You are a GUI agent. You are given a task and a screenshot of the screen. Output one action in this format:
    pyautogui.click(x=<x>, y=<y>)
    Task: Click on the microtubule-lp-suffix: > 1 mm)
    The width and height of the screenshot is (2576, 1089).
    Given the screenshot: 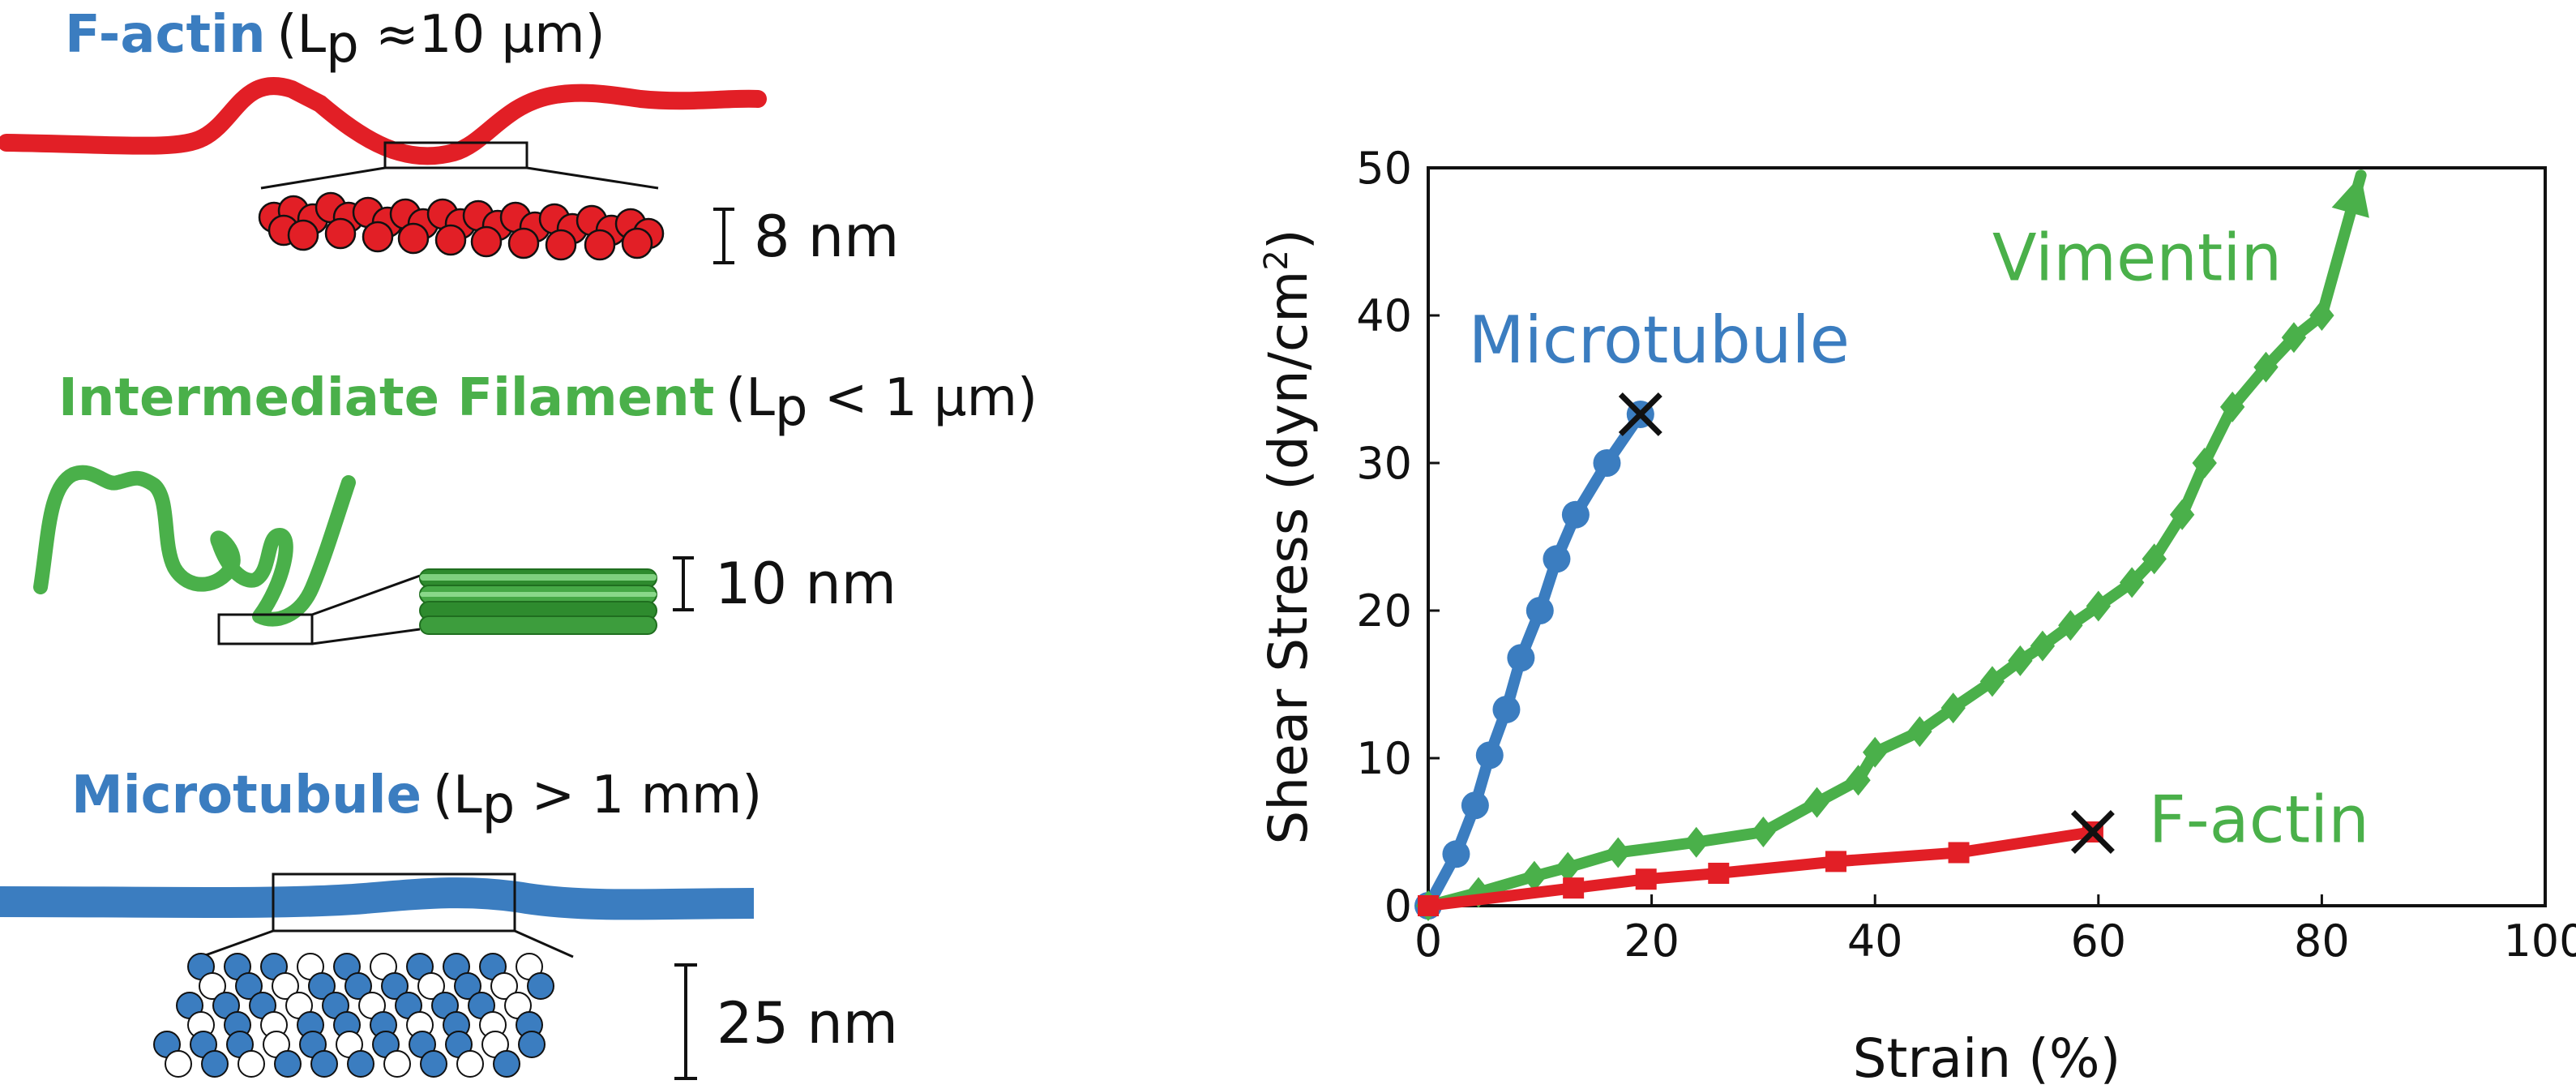 What is the action you would take?
    pyautogui.click(x=638, y=795)
    